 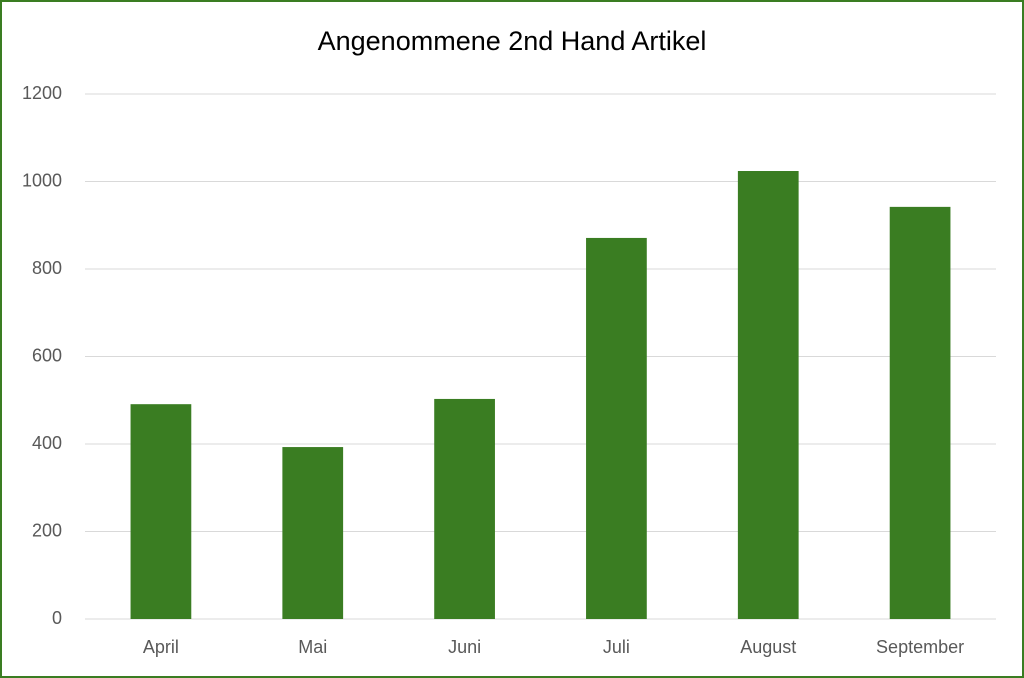 What do you see at coordinates (512, 41) in the screenshot?
I see `chart-title: Angenommene 2nd Hand Artikel` at bounding box center [512, 41].